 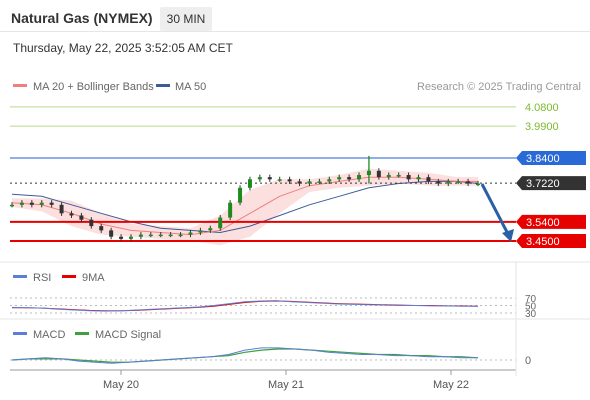 I want to click on macd-lines, so click(x=245, y=355).